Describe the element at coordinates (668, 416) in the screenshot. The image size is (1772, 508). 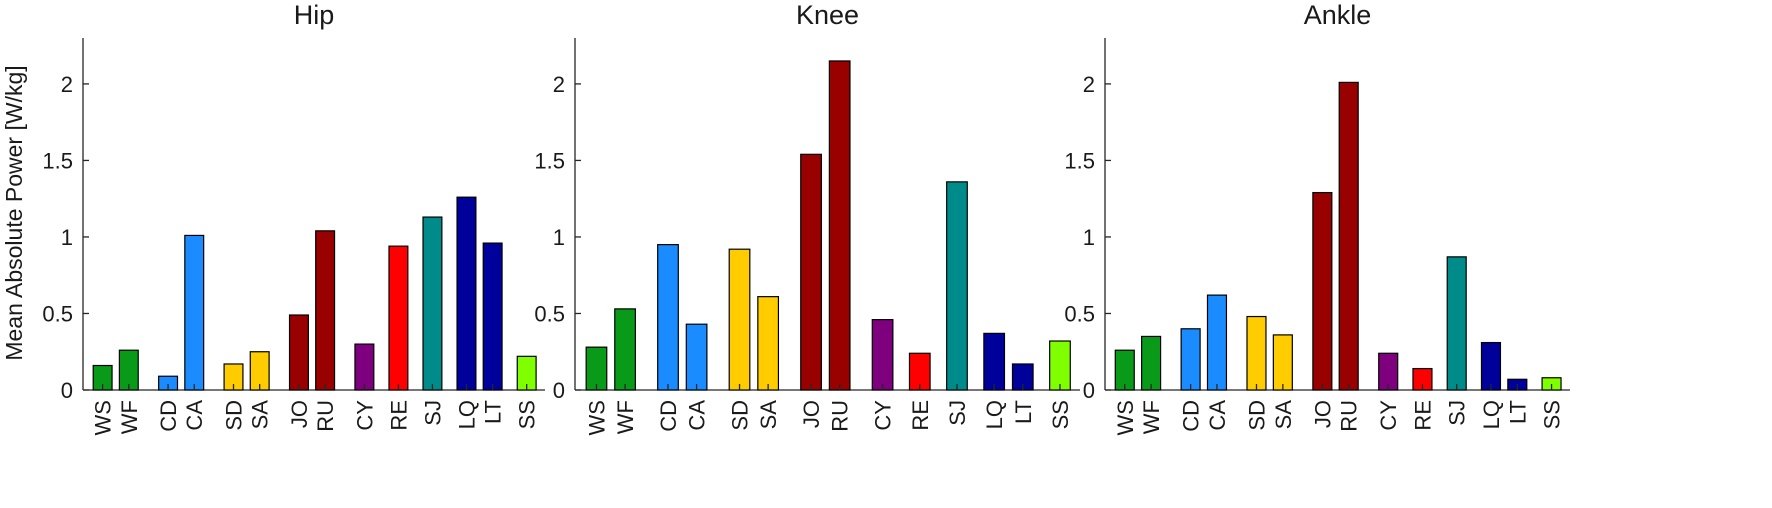
I see `knee-x-tick-label: CD` at that location.